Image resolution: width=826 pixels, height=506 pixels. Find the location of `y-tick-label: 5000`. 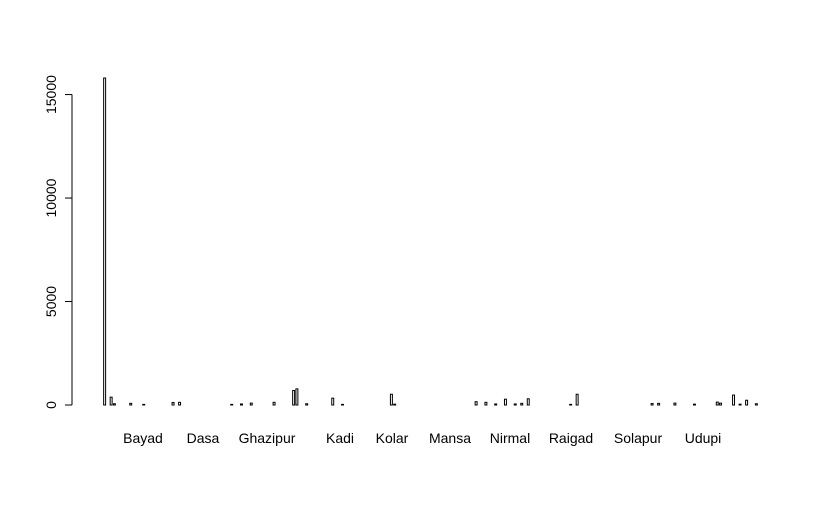

y-tick-label: 5000 is located at coordinates (51, 301).